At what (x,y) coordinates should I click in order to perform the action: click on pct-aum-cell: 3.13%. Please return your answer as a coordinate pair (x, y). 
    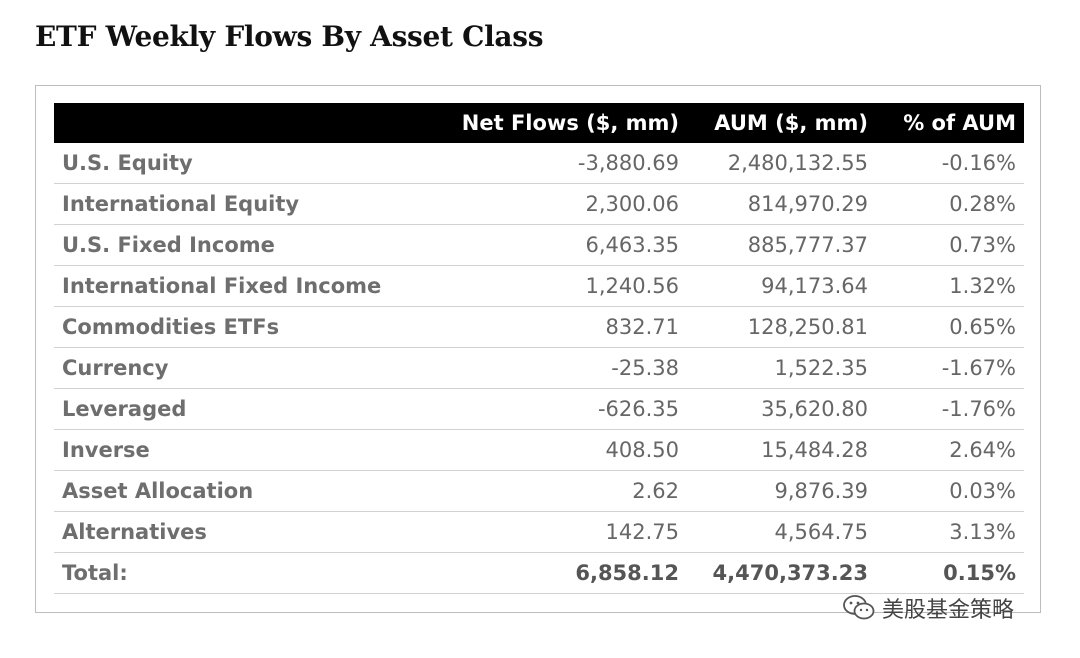
    Looking at the image, I should click on (950, 532).